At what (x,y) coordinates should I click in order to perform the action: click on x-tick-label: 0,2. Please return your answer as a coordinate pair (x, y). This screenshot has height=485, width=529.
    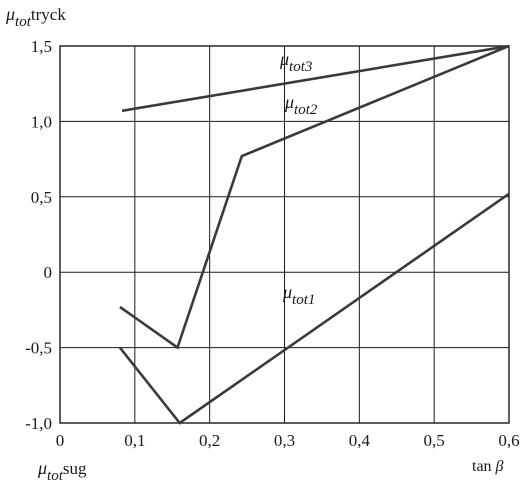
    Looking at the image, I should click on (209, 440).